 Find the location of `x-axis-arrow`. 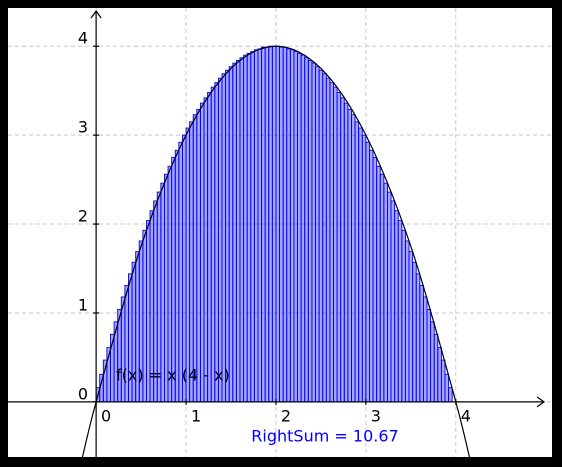

x-axis-arrow is located at coordinates (541, 402).